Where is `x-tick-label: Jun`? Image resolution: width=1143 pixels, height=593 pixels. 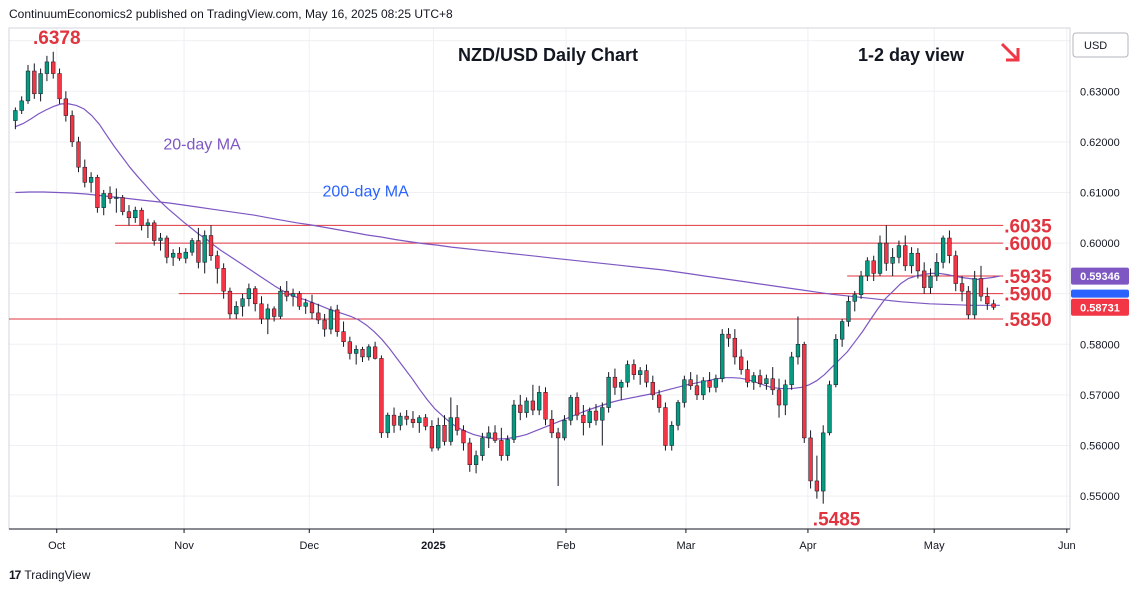
x-tick-label: Jun is located at coordinates (1067, 546).